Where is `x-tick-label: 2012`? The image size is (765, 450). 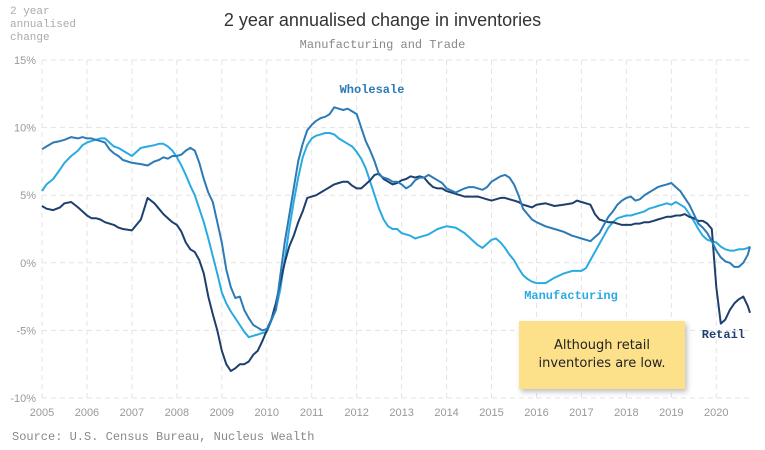
x-tick-label: 2012 is located at coordinates (356, 413).